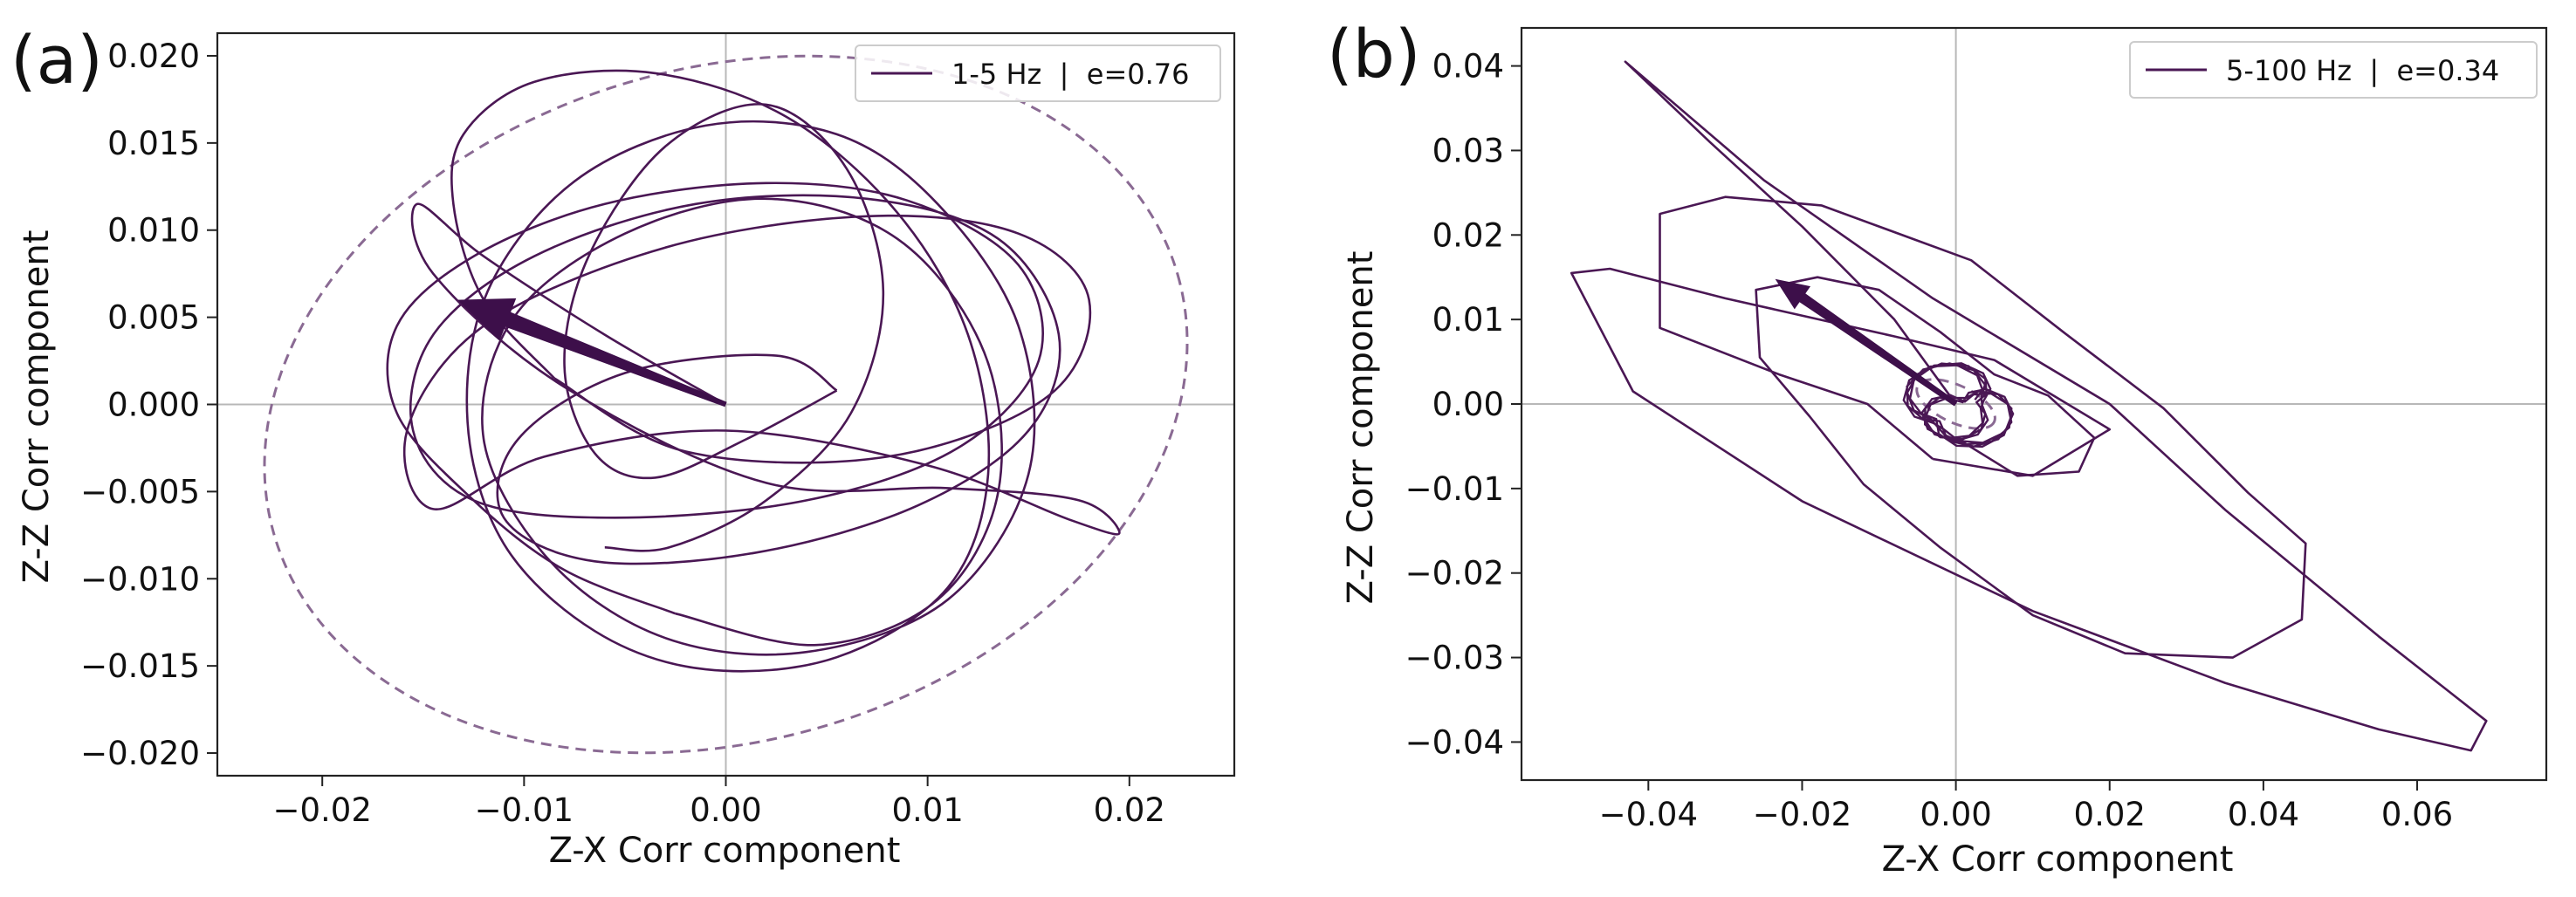 This screenshot has width=2576, height=897. I want to click on panel-b-ytick-label: −0.01, so click(1454, 489).